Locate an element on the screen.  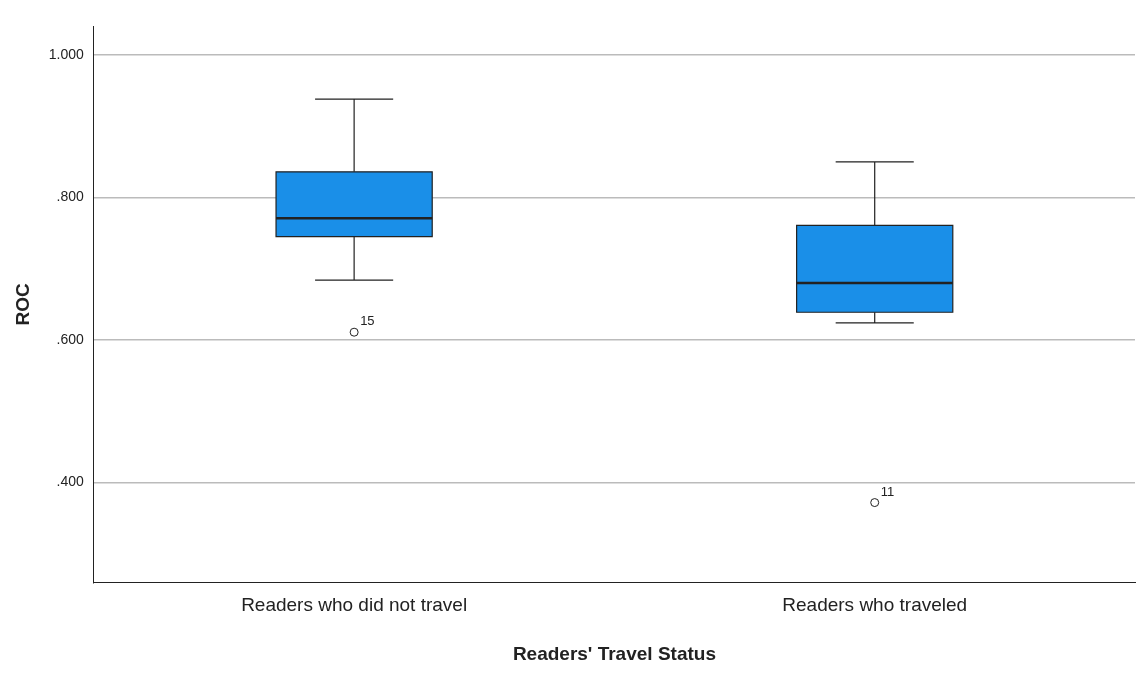
y-tick-label: 1.000 is located at coordinates (66, 53).